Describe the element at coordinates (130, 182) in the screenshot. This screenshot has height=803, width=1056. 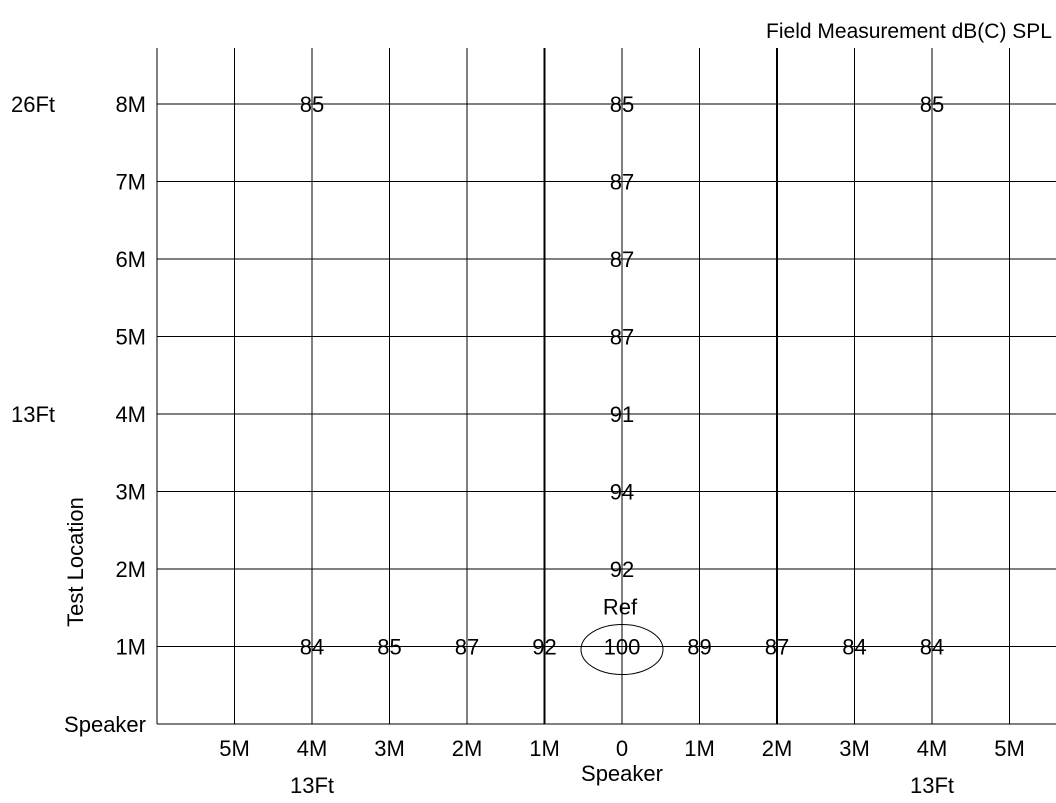
I see `y-tick-label: 7M` at that location.